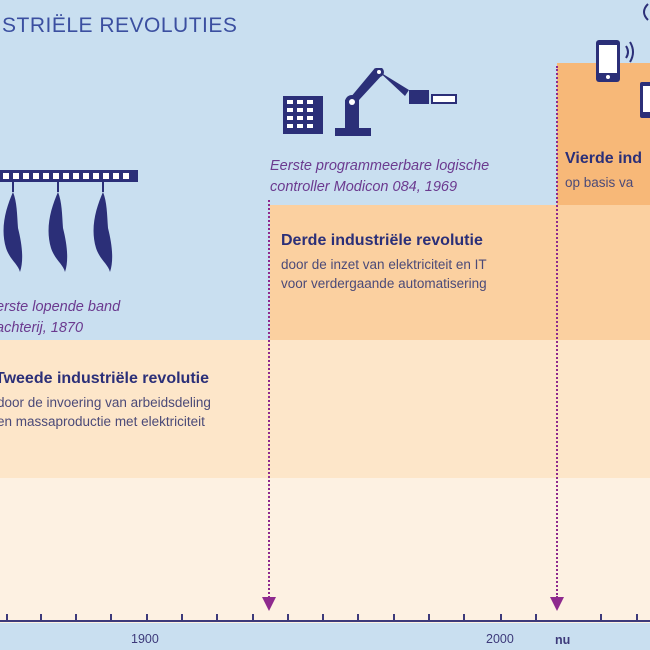  I want to click on band-third-revolution, so click(460, 272).